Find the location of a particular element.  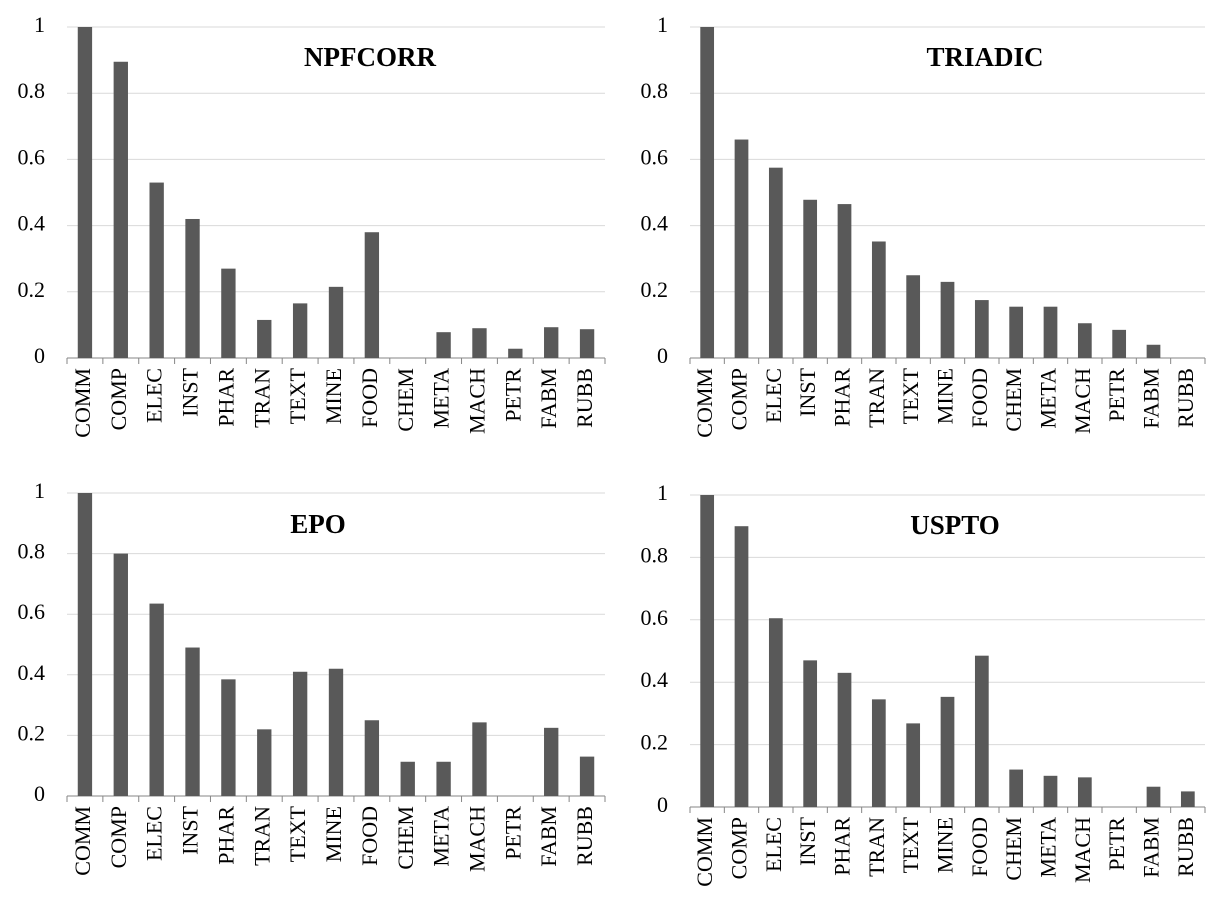

chart-title: USPTO is located at coordinates (955, 525).